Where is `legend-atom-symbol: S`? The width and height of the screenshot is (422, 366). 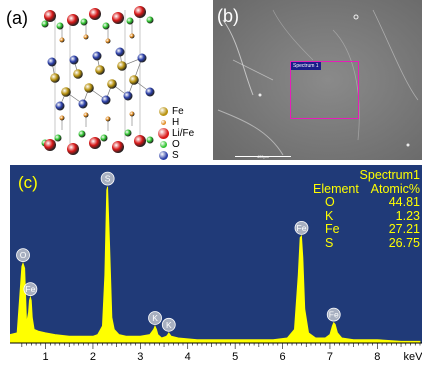 legend-atom-symbol: S is located at coordinates (175, 155).